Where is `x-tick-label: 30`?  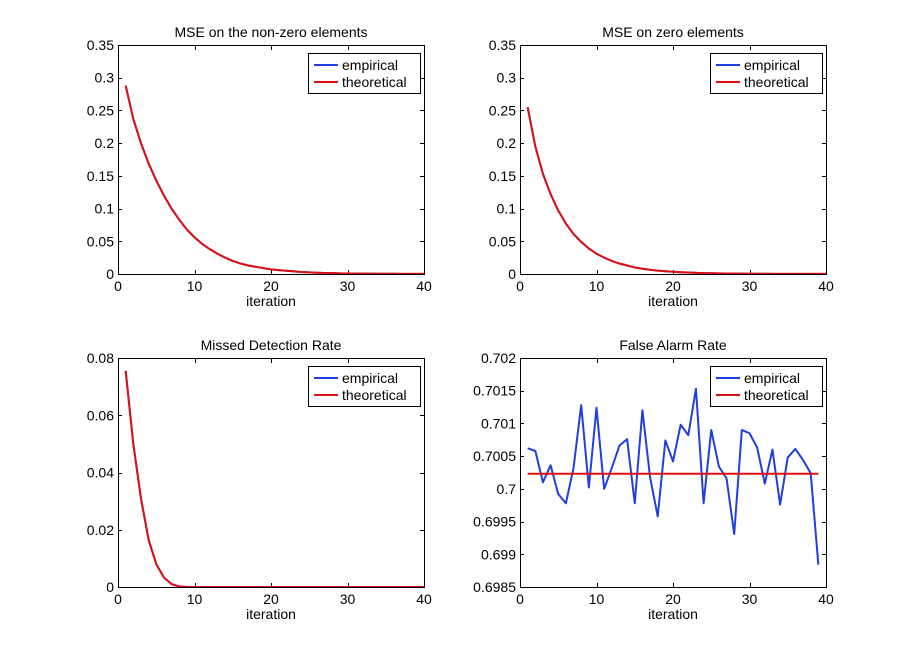
x-tick-label: 30 is located at coordinates (348, 599).